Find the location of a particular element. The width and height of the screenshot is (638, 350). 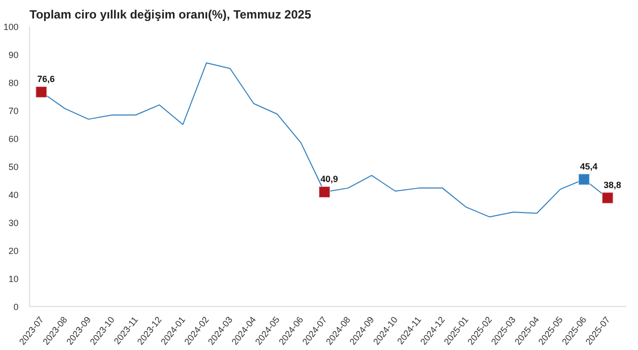

y-tick-label: 30 is located at coordinates (13, 223).